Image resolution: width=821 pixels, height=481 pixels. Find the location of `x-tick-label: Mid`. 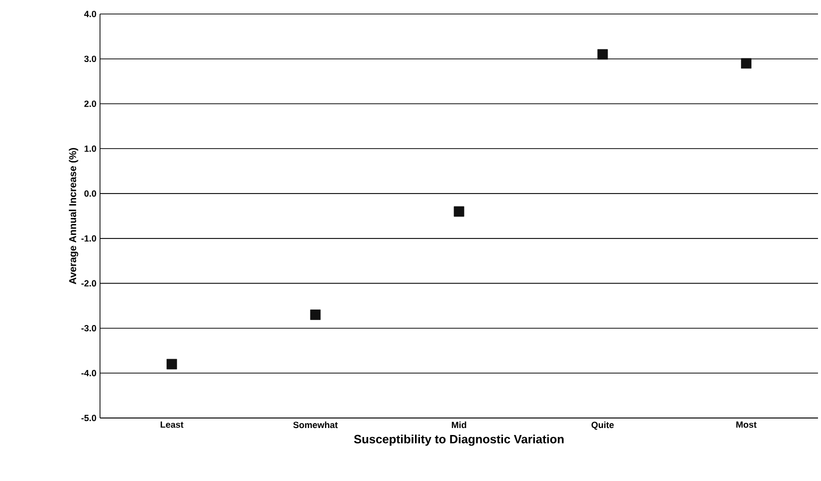

x-tick-label: Mid is located at coordinates (459, 425).